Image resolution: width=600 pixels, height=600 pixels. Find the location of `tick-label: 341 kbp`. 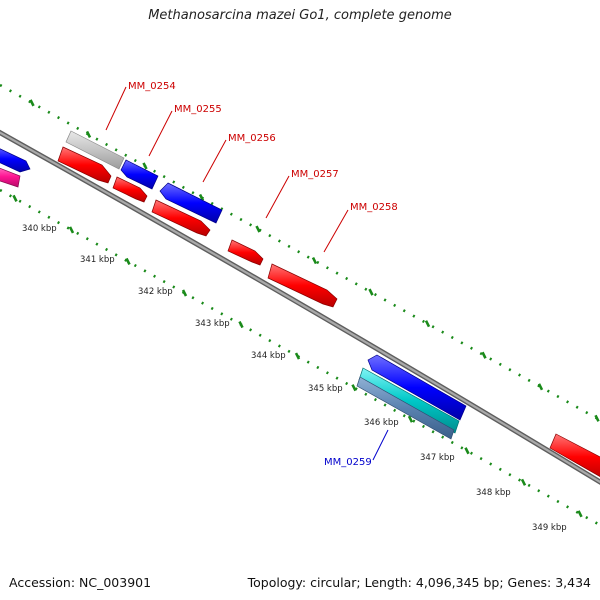

tick-label: 341 kbp is located at coordinates (97, 260).